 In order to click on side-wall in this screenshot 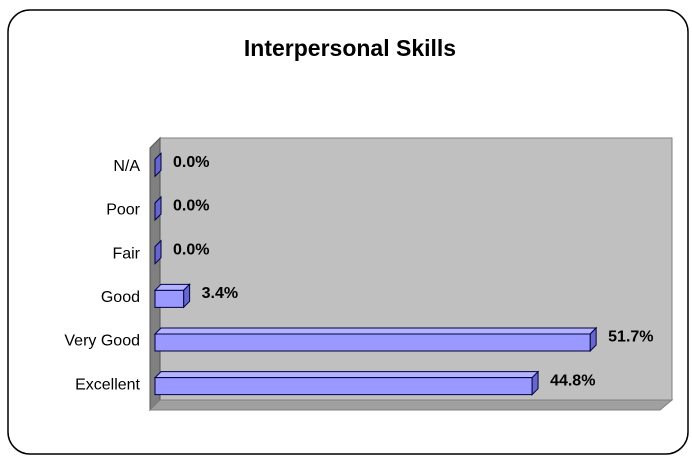, I will do `click(155, 274)`.